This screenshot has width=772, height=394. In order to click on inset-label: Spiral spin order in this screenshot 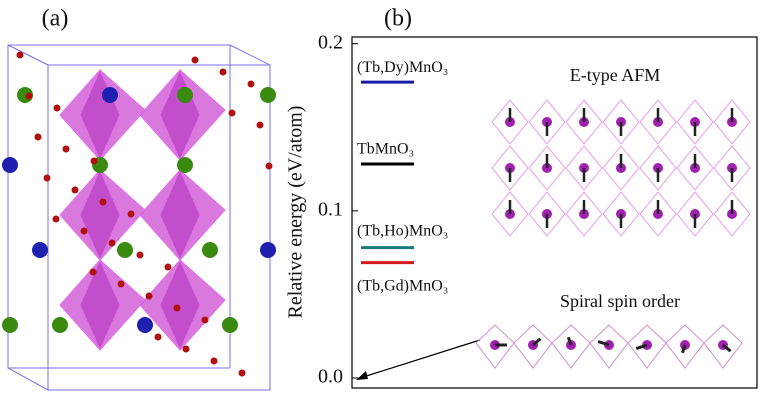, I will do `click(620, 301)`.